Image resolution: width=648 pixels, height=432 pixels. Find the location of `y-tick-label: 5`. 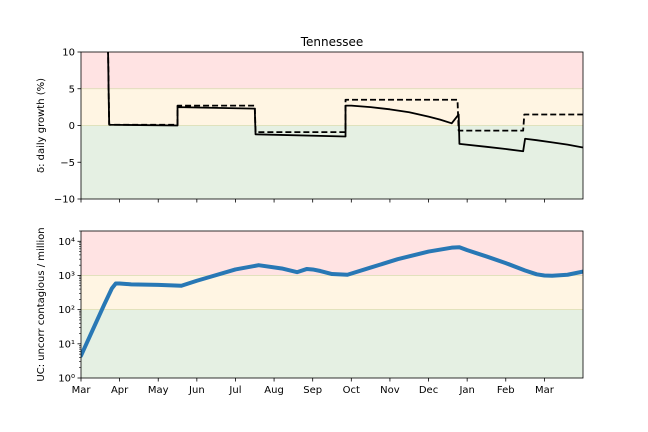

y-tick-label: 5 is located at coordinates (72, 89).